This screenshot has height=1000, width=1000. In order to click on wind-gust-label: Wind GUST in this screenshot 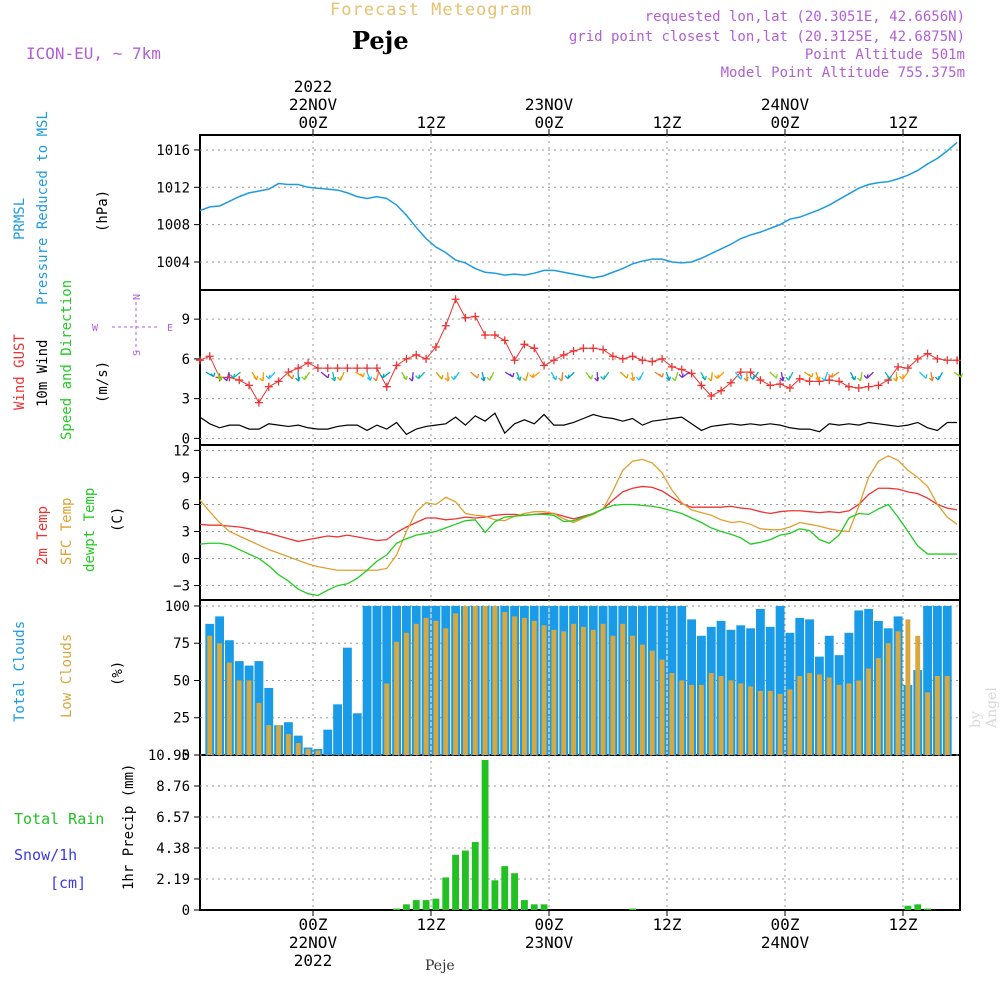, I will do `click(20, 372)`.